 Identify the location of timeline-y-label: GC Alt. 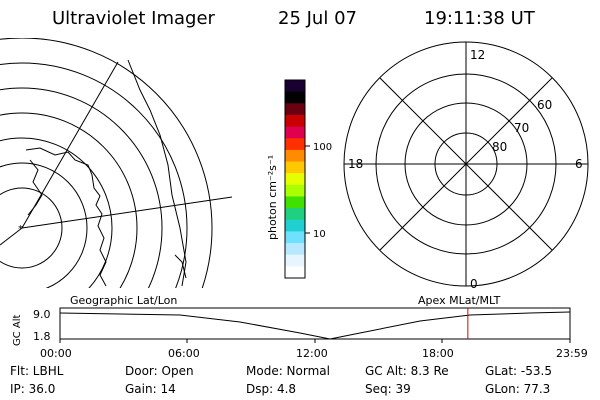
(17, 330).